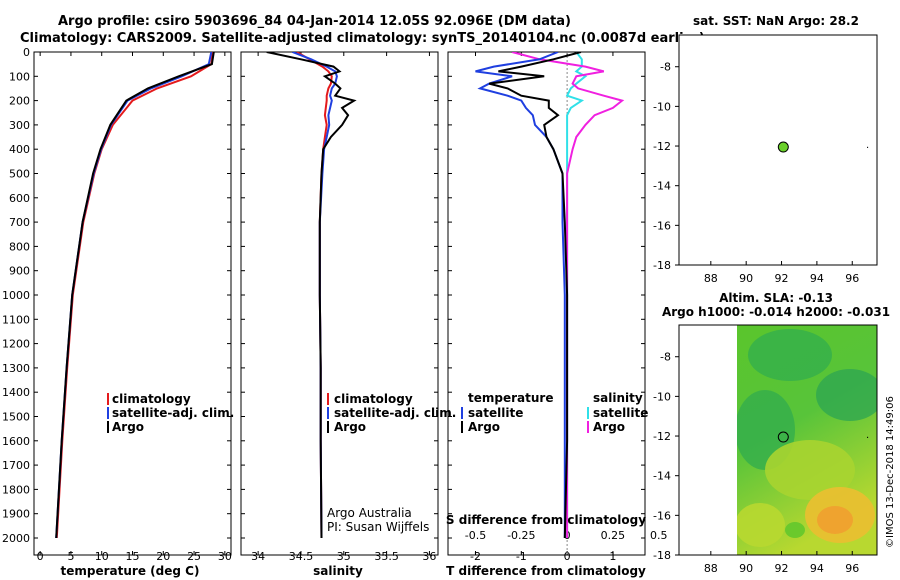  I want to click on x-tick-label: -1, so click(521, 556).